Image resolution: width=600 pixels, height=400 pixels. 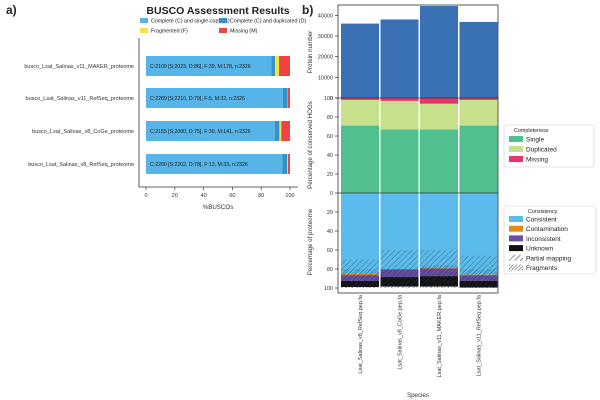 What do you see at coordinates (330, 118) in the screenshot?
I see `completeness-tick-label: 80` at bounding box center [330, 118].